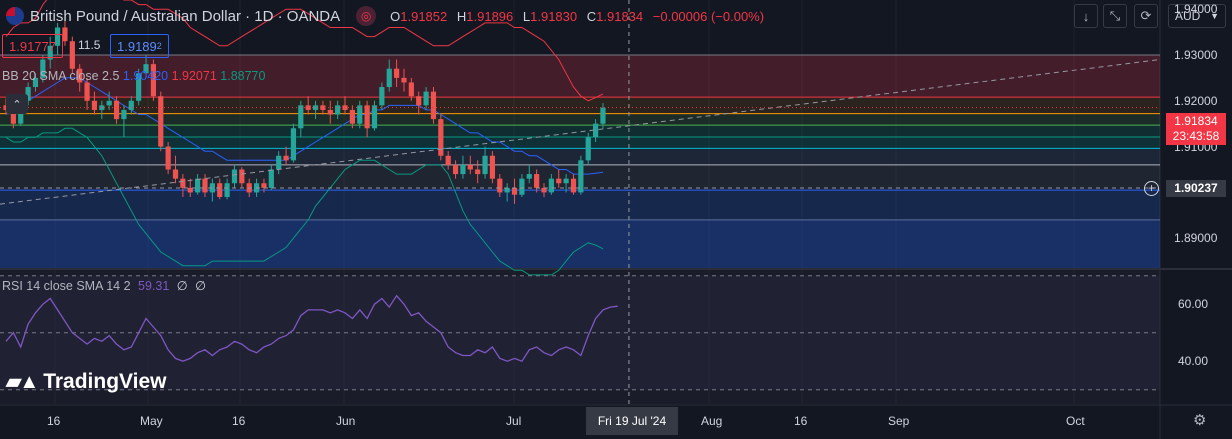 The width and height of the screenshot is (1232, 439). Describe the element at coordinates (1146, 16) in the screenshot. I see `refresh-icon: ⟳` at that location.